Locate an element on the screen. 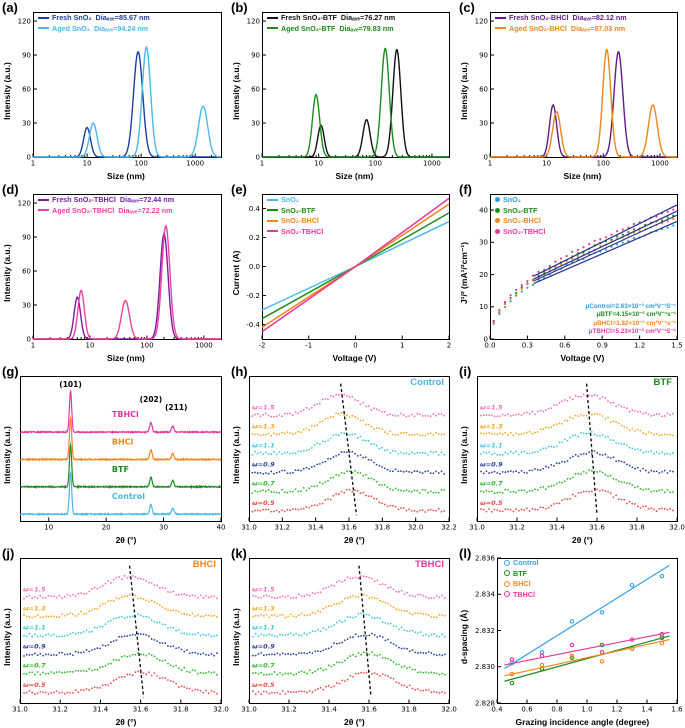 The width and height of the screenshot is (685, 728). panel-l-canvas is located at coordinates (571, 637).